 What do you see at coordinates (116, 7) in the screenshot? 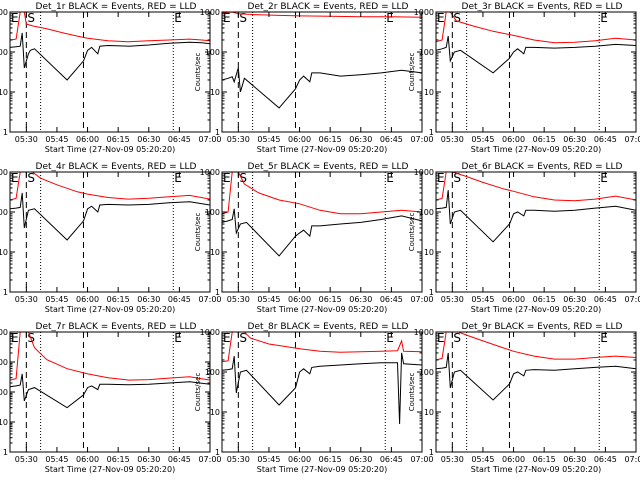
I see `panel-title: Det_1r BLACK = Events, RED = LLD` at bounding box center [116, 7].